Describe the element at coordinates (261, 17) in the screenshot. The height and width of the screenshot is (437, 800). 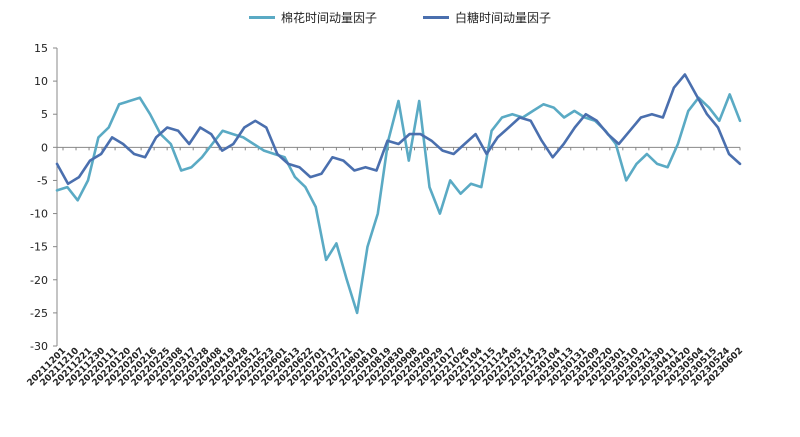
I see `legend-swatch-cotton` at that location.